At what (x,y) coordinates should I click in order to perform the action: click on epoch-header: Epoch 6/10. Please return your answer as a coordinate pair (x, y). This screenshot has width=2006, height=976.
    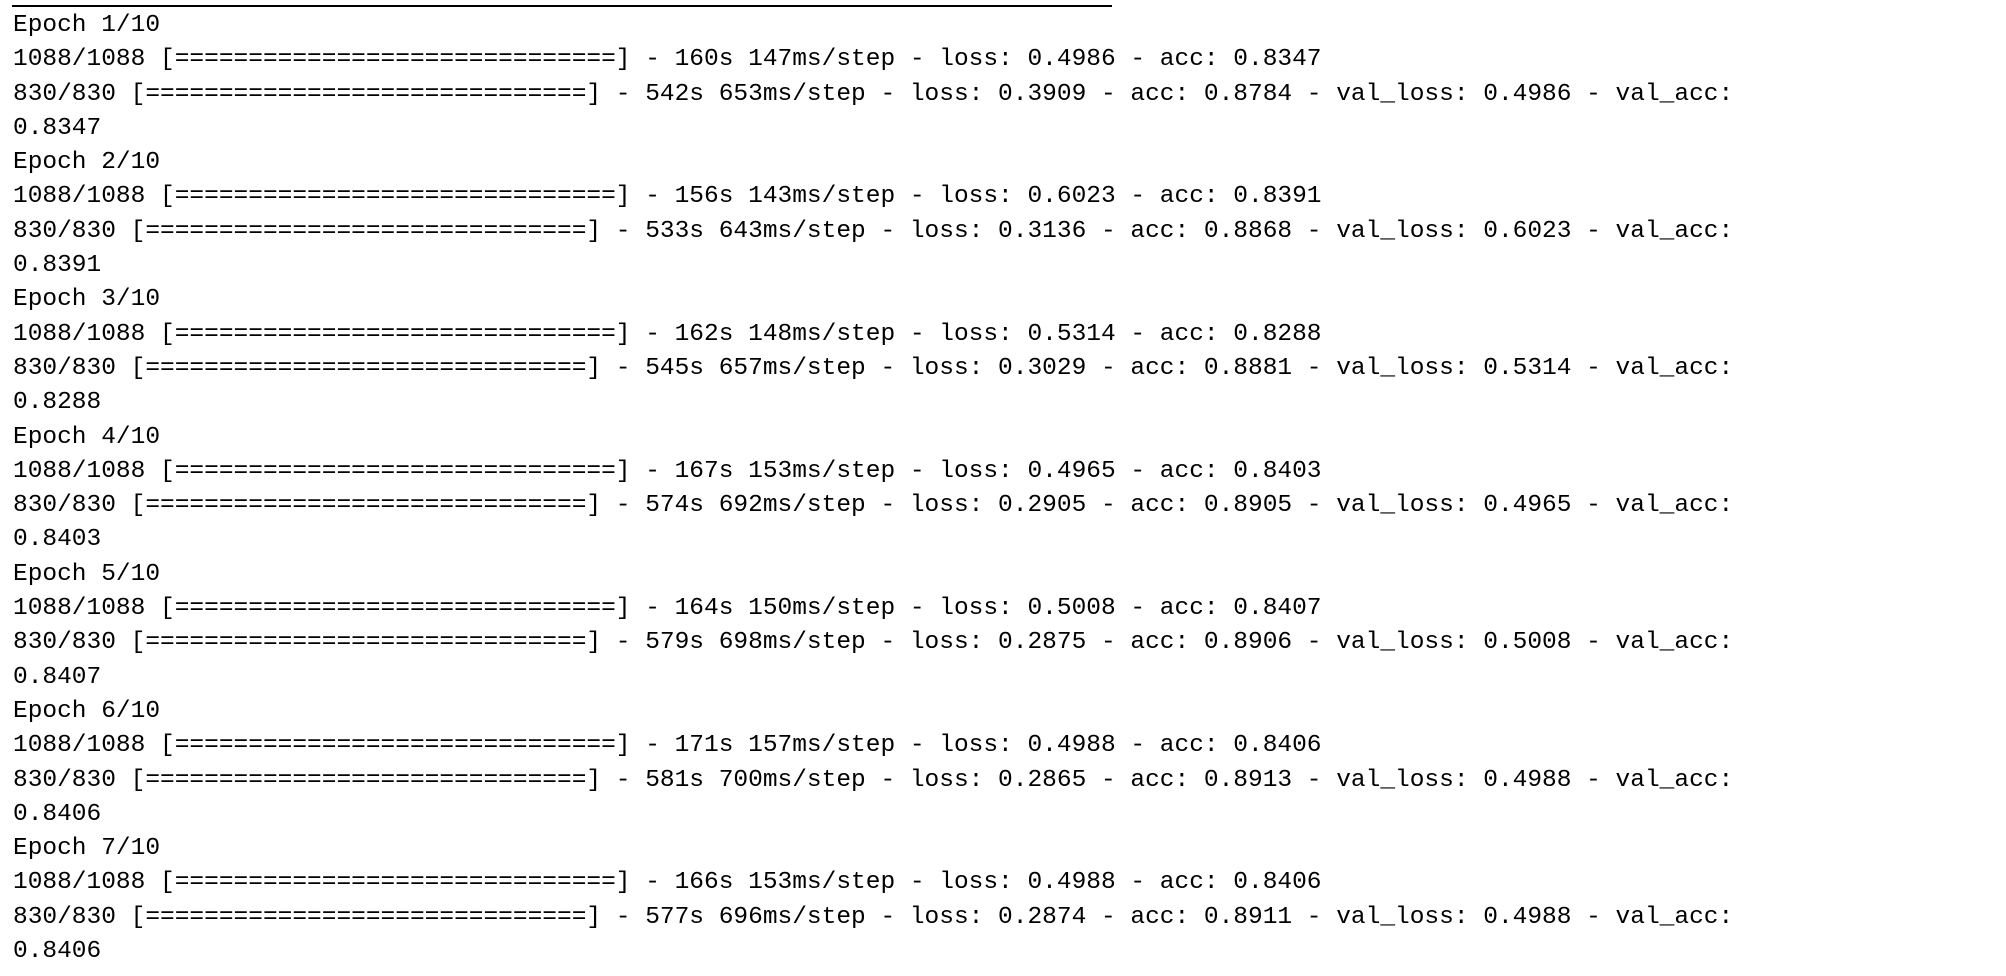
    Looking at the image, I should click on (87, 711).